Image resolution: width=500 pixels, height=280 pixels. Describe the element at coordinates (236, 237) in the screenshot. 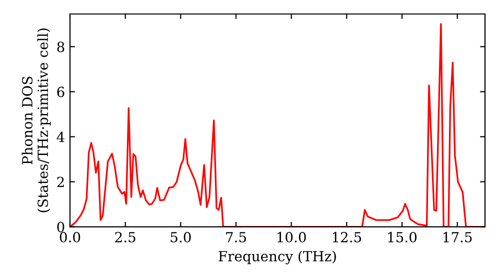

I see `x-tick-label: 7.5` at that location.